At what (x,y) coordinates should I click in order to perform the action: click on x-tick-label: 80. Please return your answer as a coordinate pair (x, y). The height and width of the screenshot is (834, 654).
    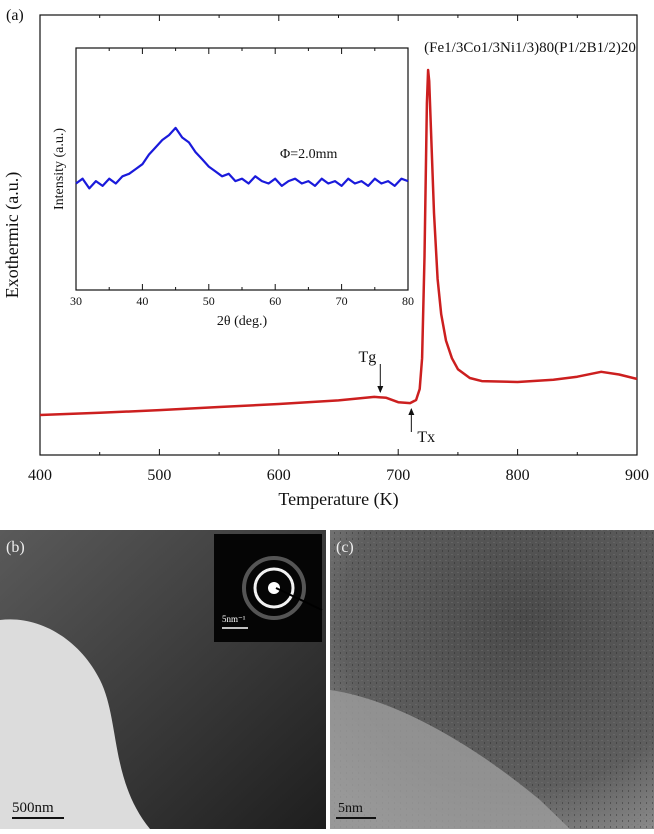
    Looking at the image, I should click on (408, 301).